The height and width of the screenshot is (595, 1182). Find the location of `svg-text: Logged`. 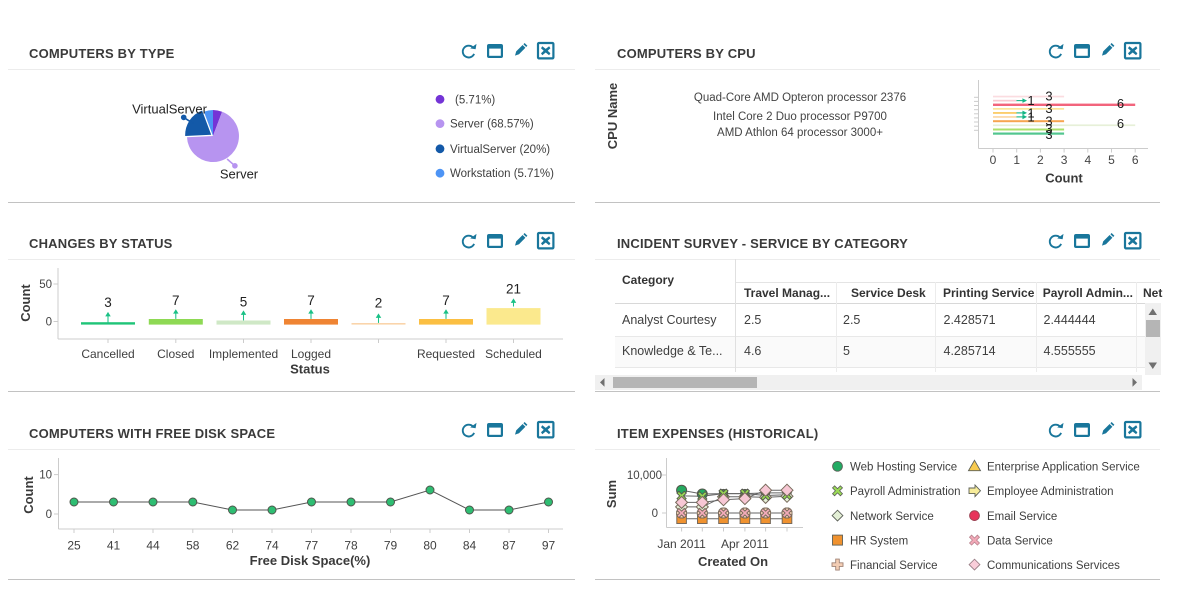

svg-text: Logged is located at coordinates (311, 354).